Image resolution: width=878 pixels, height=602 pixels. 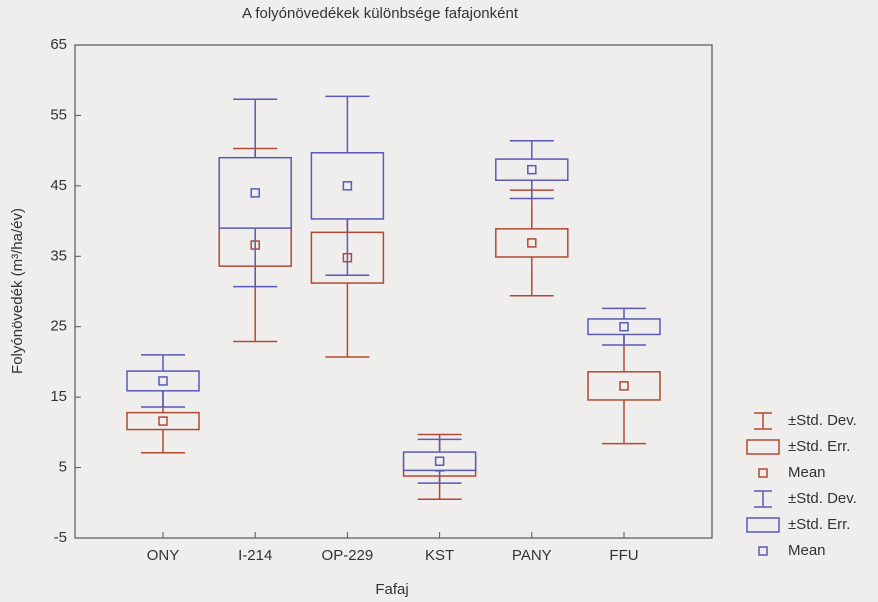 What do you see at coordinates (58, 185) in the screenshot?
I see `y-tick-label: 45` at bounding box center [58, 185].